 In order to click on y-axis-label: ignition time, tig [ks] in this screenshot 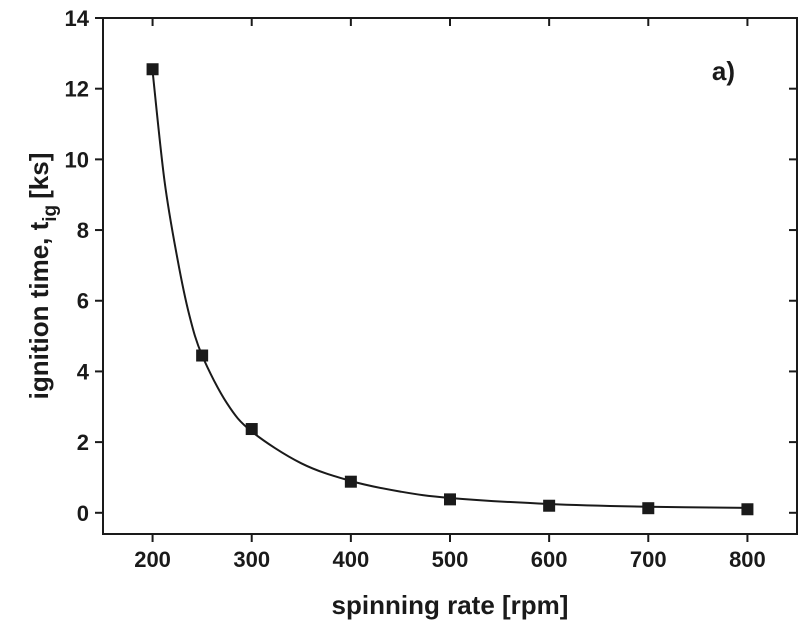, I will do `click(42, 276)`.